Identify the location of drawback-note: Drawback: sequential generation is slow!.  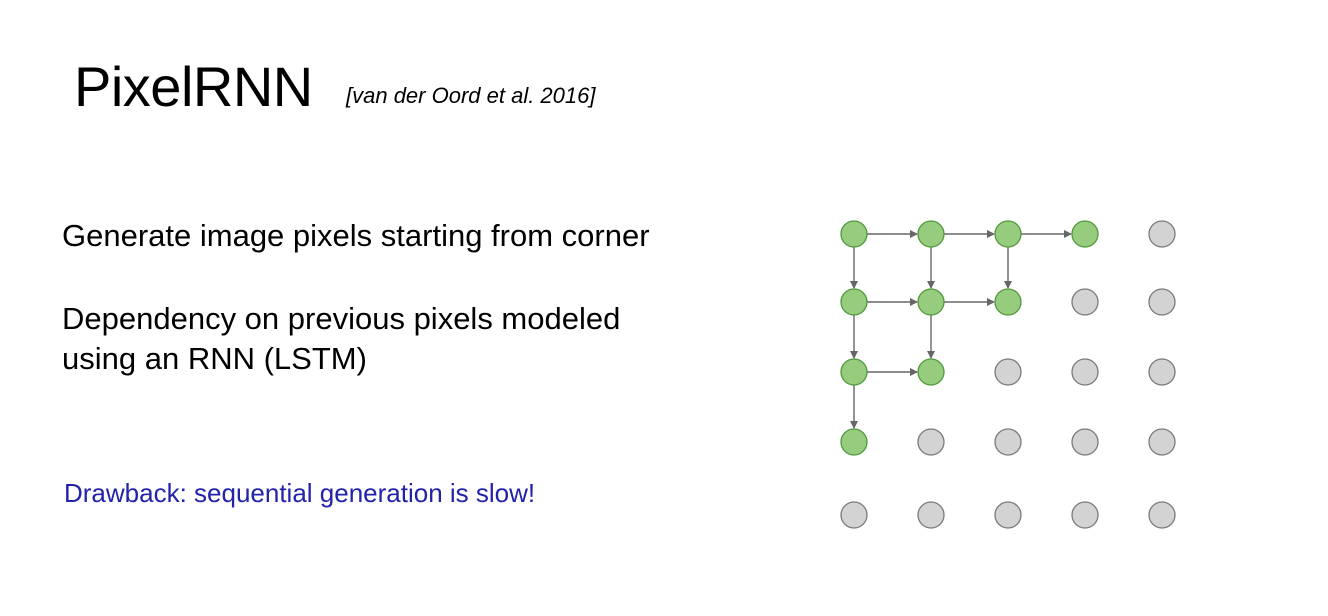
(300, 493).